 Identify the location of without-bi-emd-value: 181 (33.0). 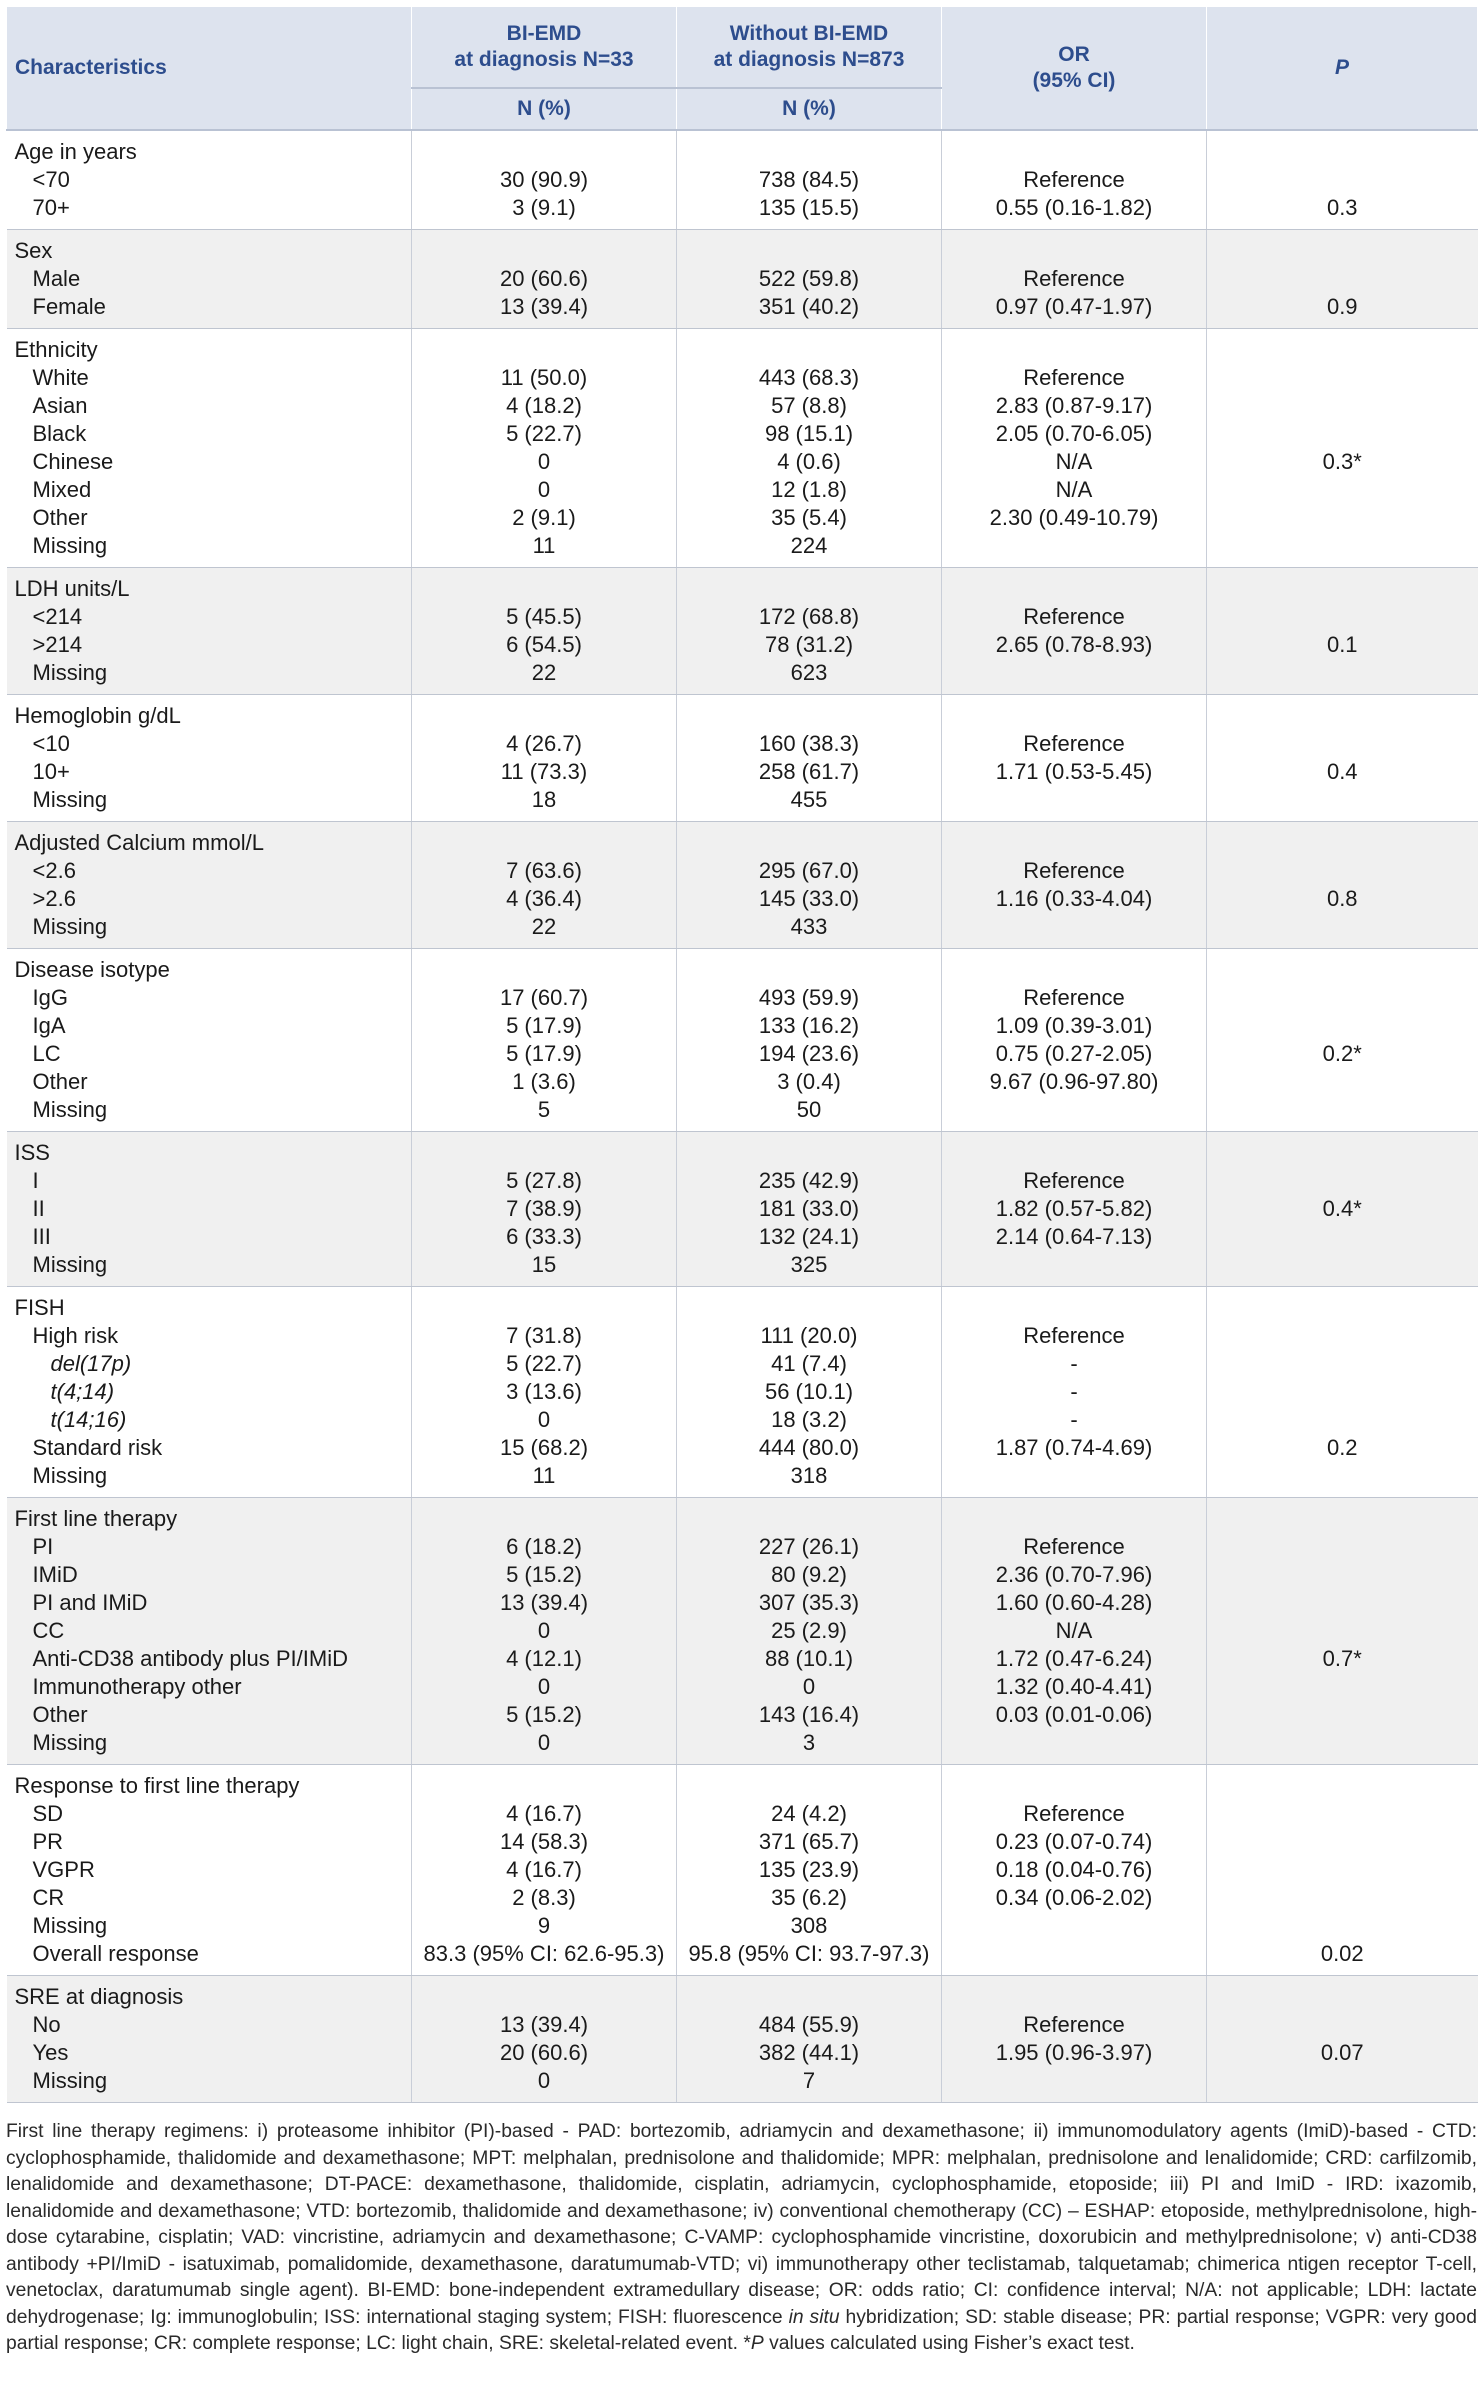
(809, 1208).